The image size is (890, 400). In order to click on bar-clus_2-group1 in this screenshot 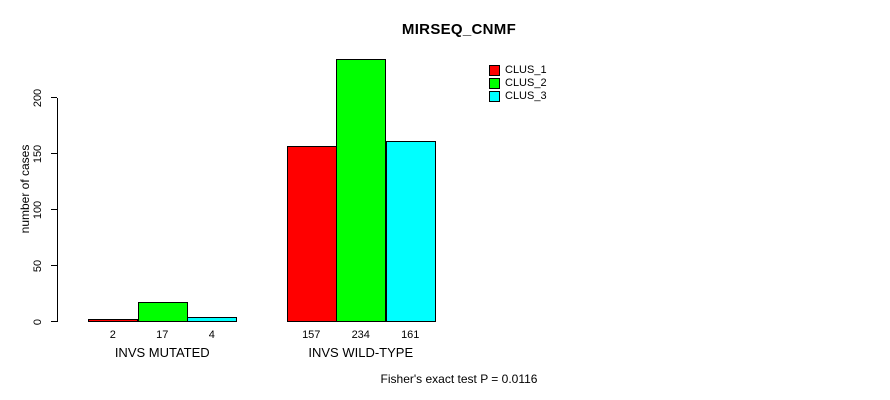, I will do `click(162, 312)`.